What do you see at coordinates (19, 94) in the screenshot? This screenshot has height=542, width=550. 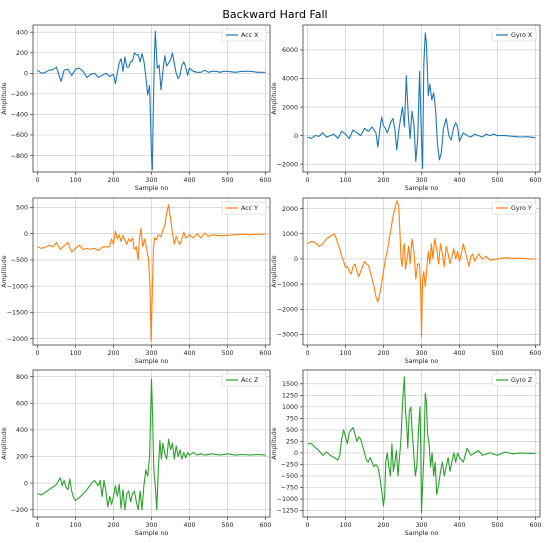 I see `y-tick-label: −200` at bounding box center [19, 94].